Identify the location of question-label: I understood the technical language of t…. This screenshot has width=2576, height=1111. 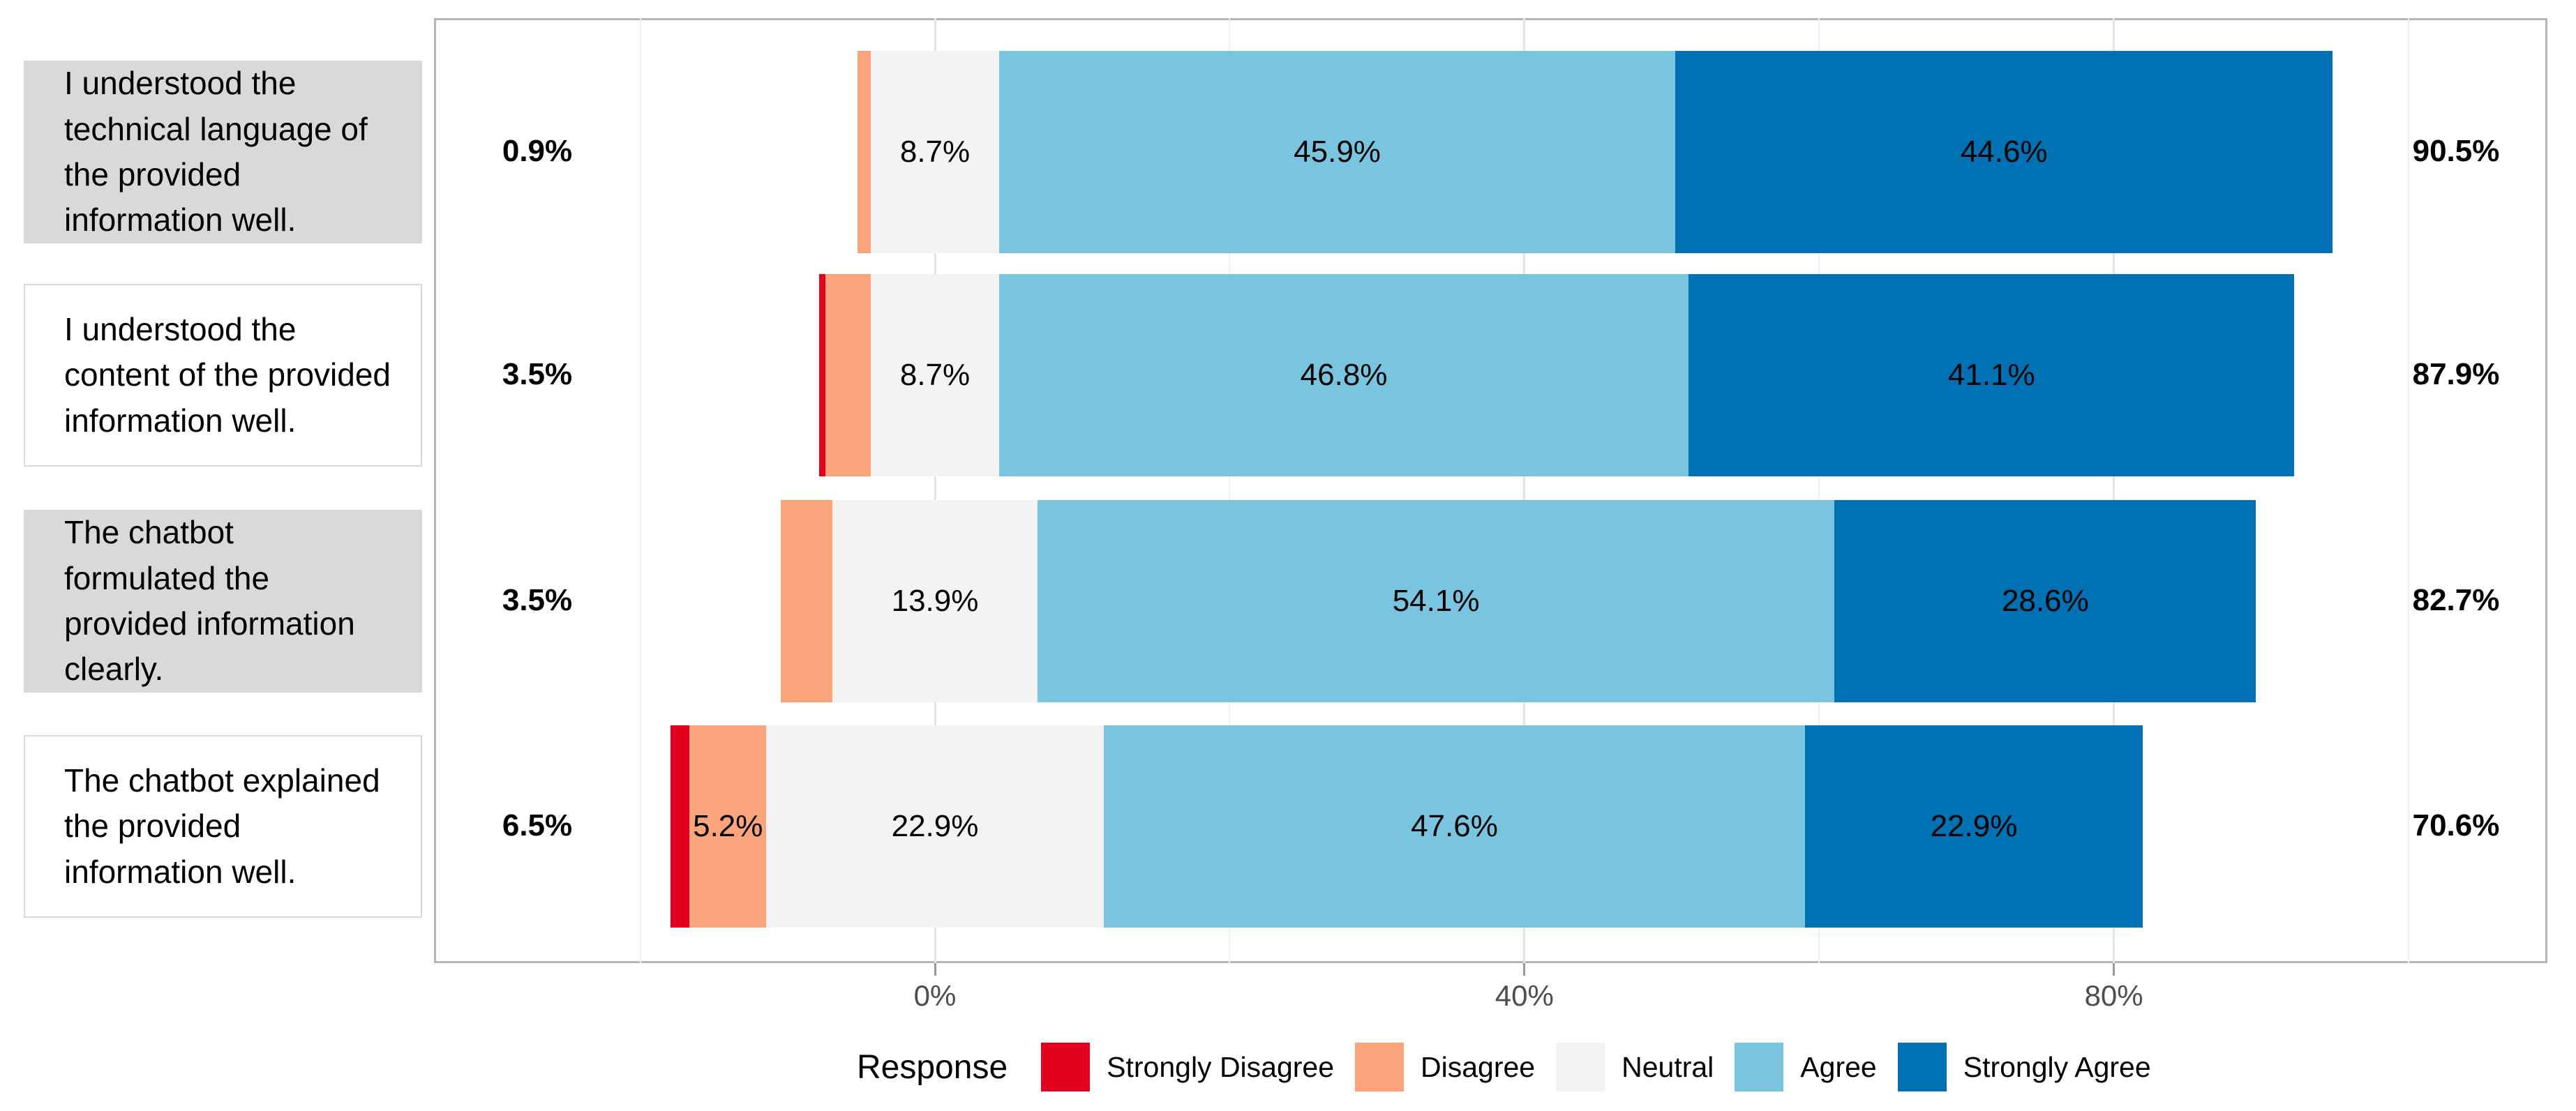
(216, 152).